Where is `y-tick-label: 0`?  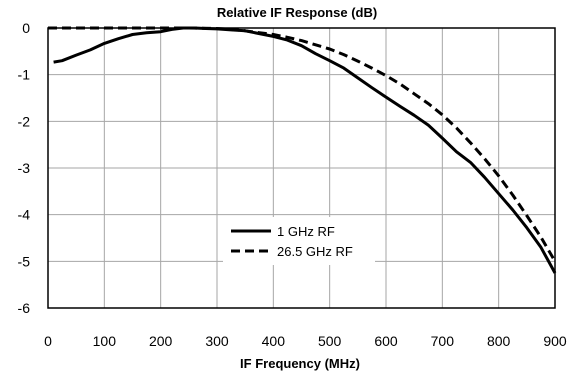
y-tick-label: 0 is located at coordinates (26, 28).